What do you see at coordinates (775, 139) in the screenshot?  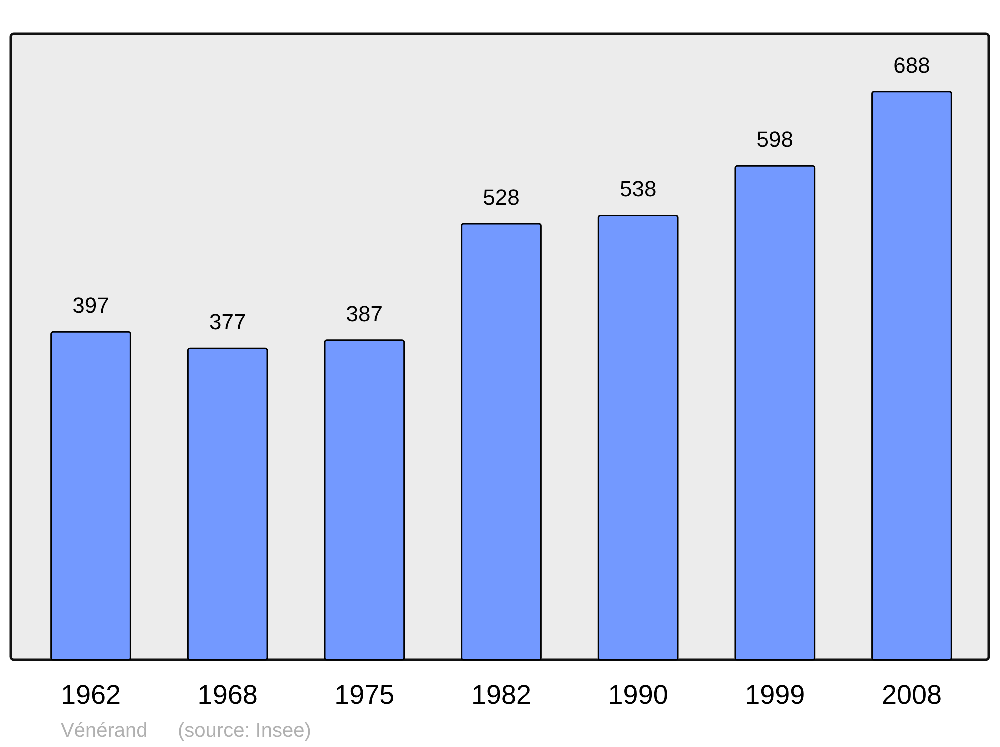 I see `data-label: 598` at bounding box center [775, 139].